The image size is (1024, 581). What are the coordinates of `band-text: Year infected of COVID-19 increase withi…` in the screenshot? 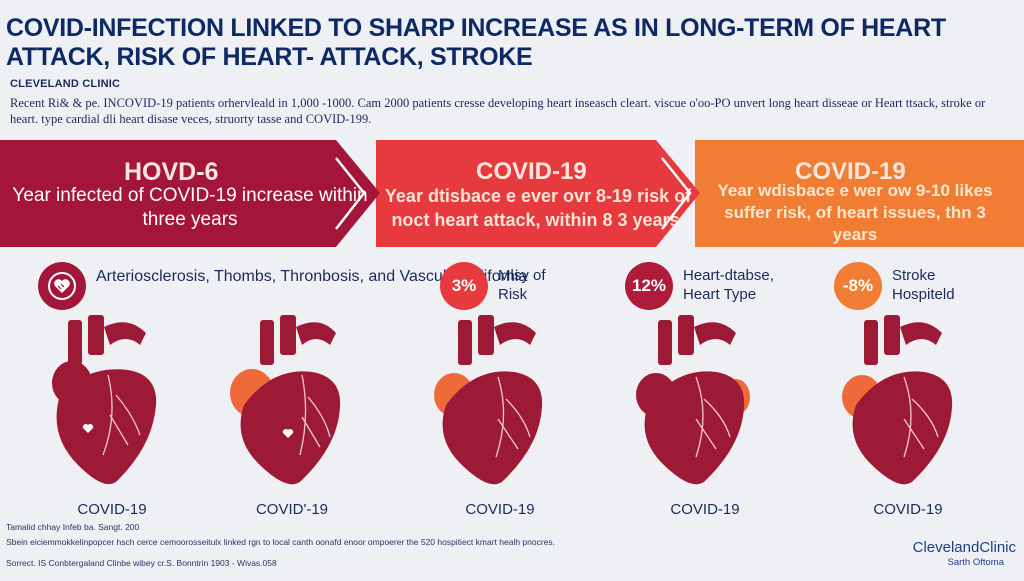 It's located at (190, 207).